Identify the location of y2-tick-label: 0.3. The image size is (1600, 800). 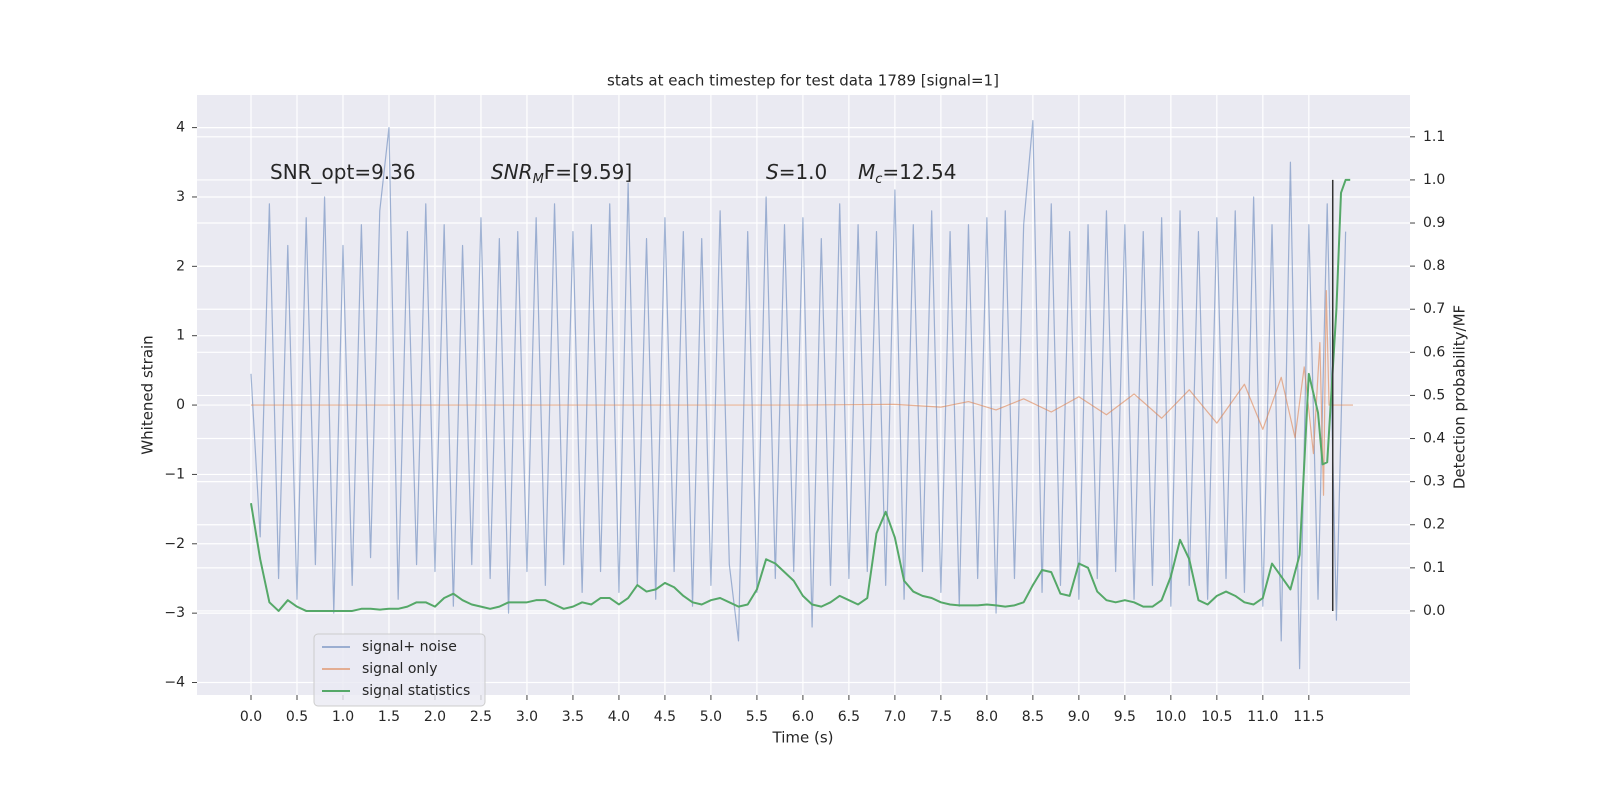
(1434, 482).